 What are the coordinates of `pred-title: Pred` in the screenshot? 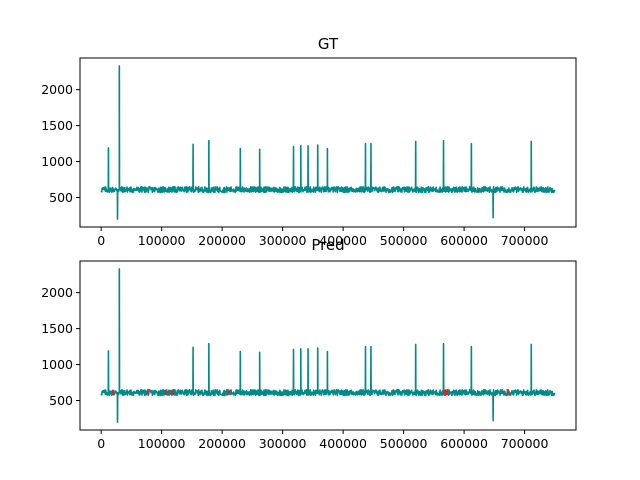 It's located at (327, 245).